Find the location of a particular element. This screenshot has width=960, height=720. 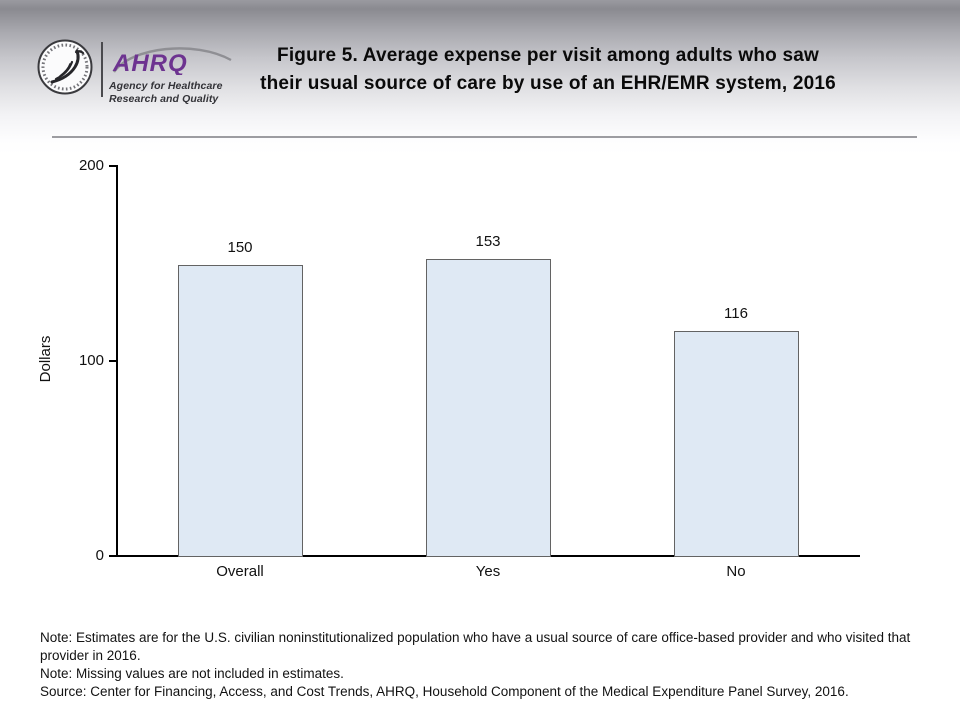

x-tick-label: Yes is located at coordinates (488, 571).